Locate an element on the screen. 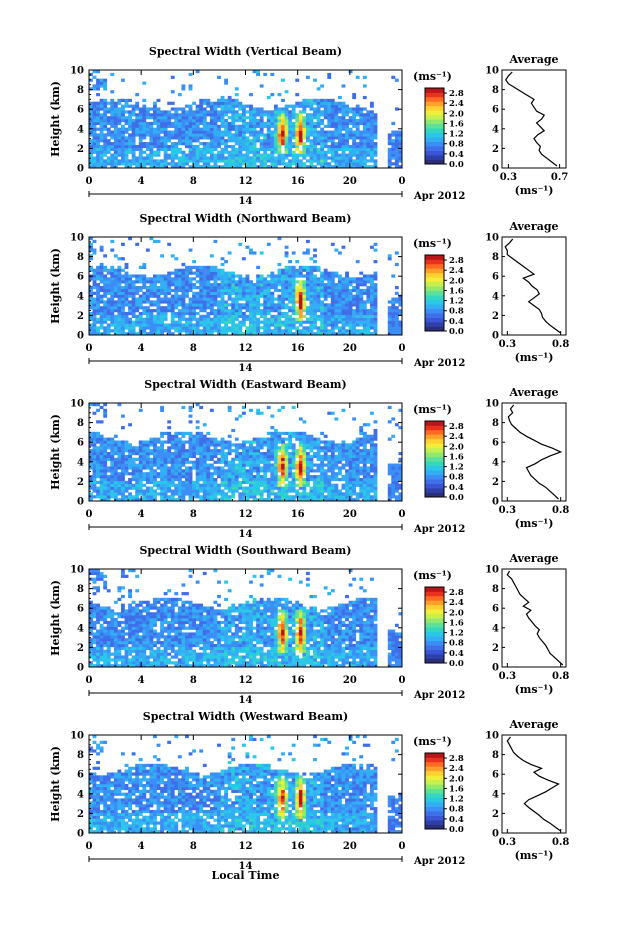  panel-title: Spectral Width (Northward Beam) is located at coordinates (246, 218).